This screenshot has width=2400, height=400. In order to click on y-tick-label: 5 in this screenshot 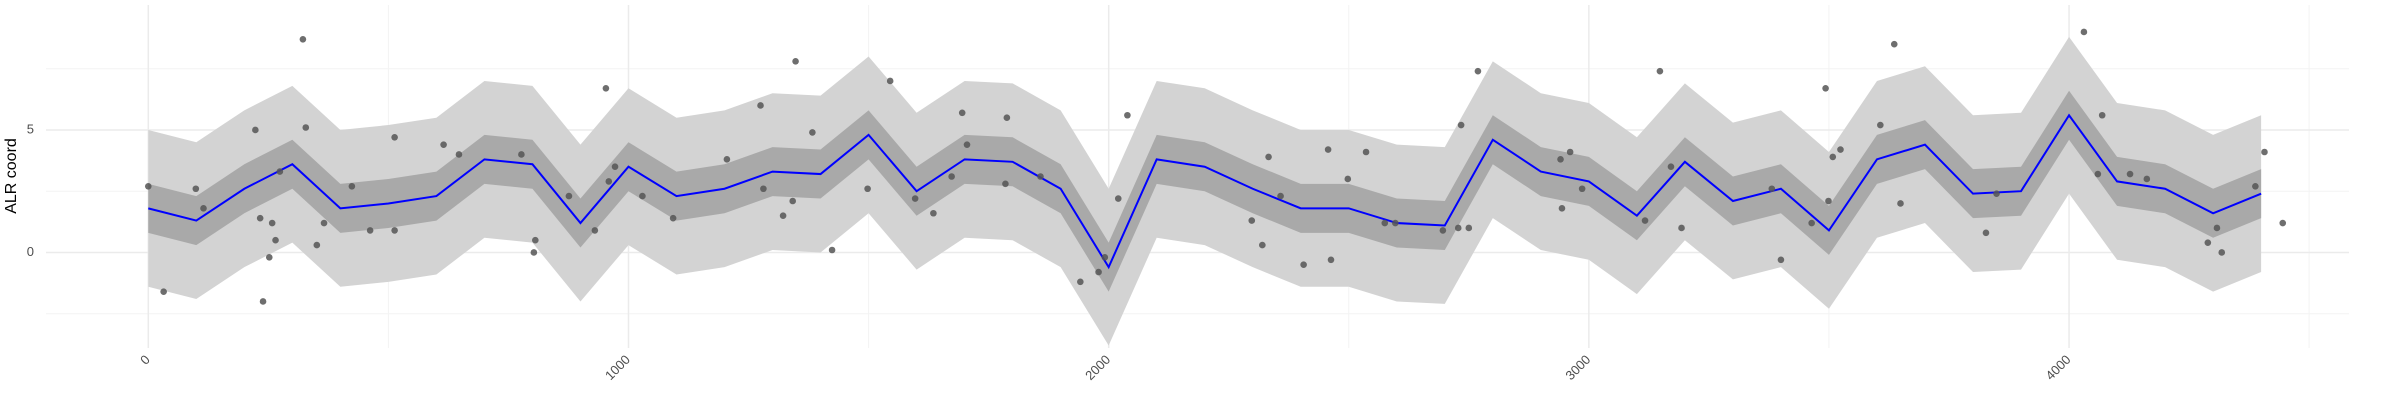, I will do `click(30, 128)`.